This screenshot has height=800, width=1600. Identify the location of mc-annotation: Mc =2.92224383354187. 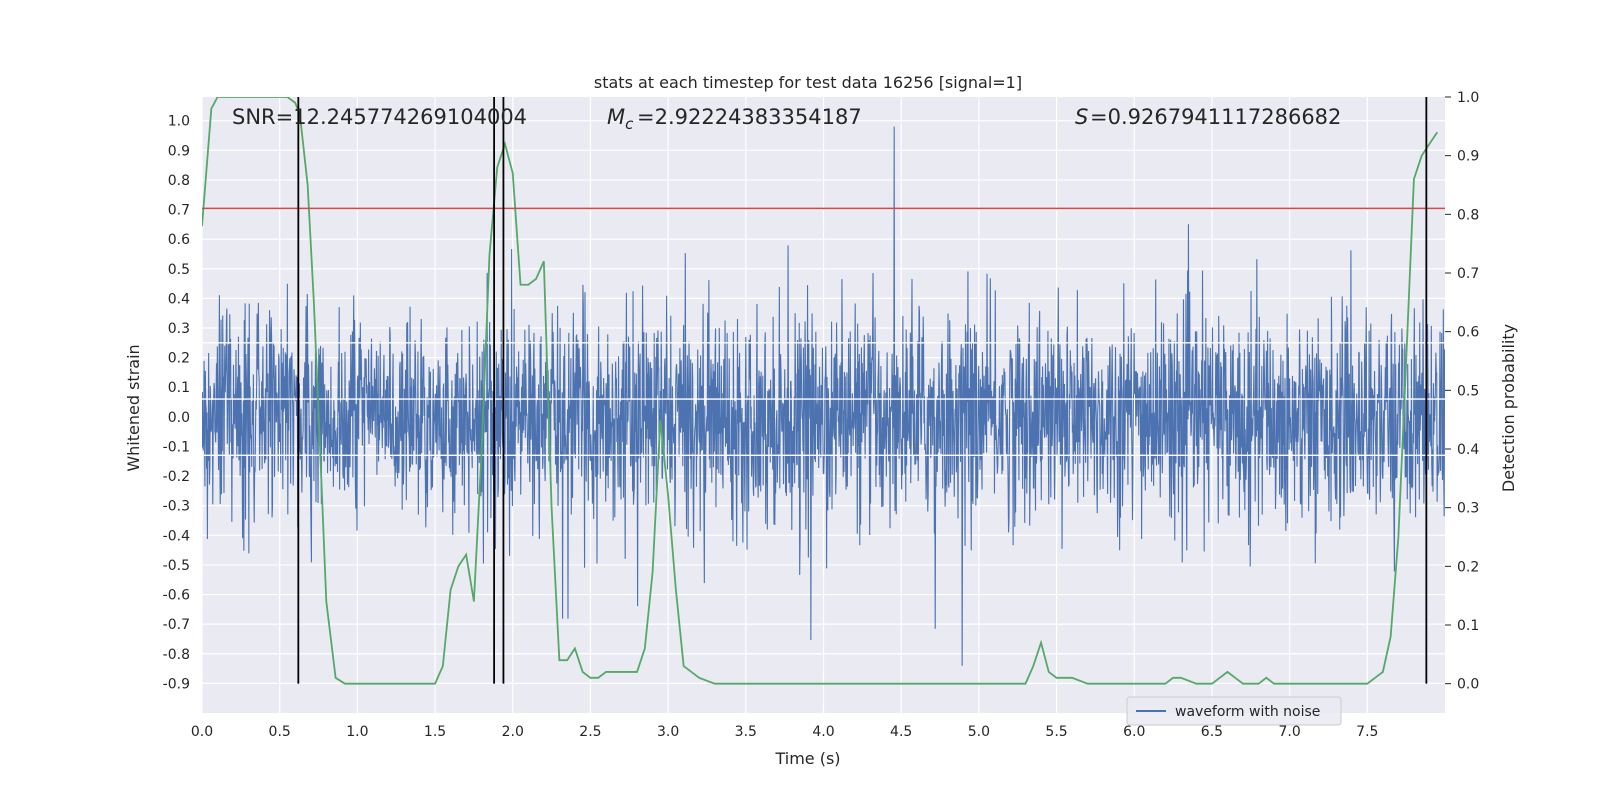
(734, 119).